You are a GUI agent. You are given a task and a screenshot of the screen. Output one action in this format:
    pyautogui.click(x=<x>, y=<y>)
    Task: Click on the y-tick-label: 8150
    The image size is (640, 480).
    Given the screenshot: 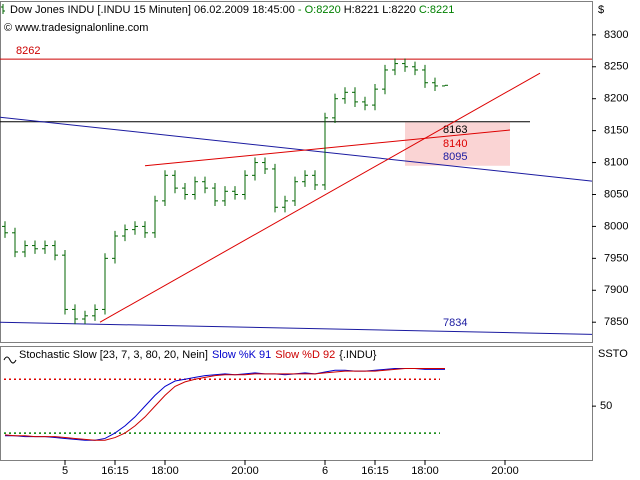 What is the action you would take?
    pyautogui.click(x=616, y=131)
    